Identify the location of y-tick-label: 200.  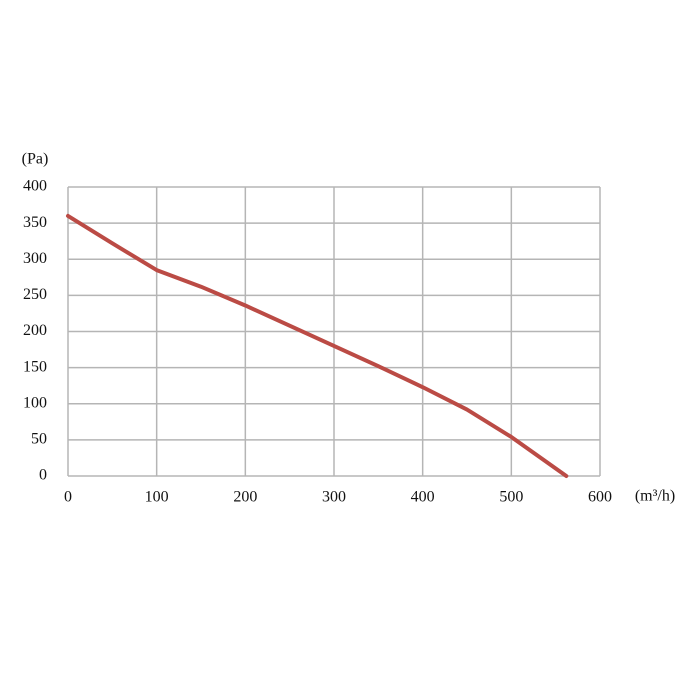
(35, 330).